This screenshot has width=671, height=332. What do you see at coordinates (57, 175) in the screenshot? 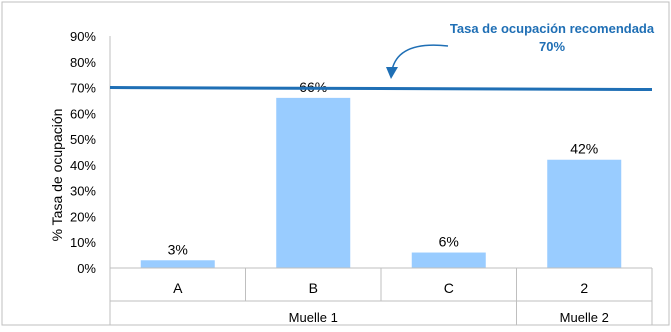
I see `y-axis-title: % Tasa de ocupación` at bounding box center [57, 175].